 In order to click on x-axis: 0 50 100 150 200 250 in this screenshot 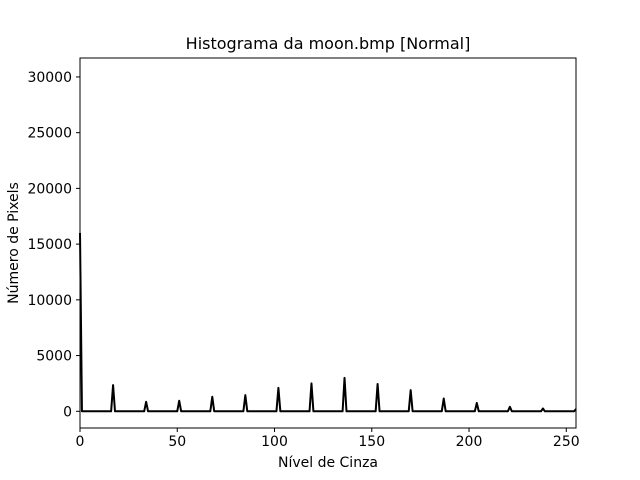, I will do `click(328, 439)`.